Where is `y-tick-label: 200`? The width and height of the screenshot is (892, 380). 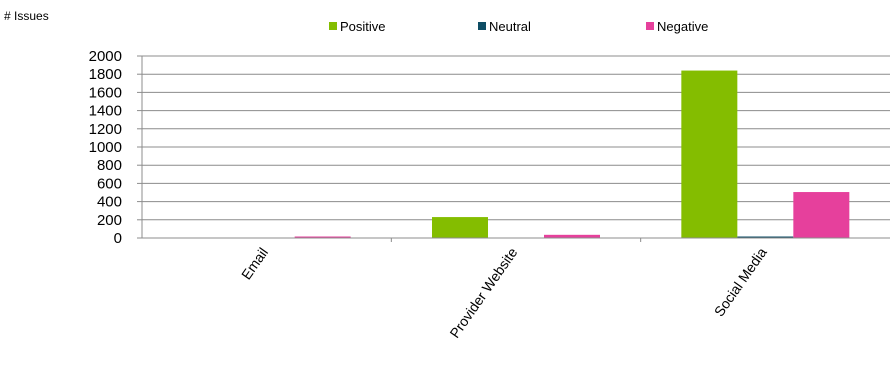
y-tick-label: 200 is located at coordinates (109, 220).